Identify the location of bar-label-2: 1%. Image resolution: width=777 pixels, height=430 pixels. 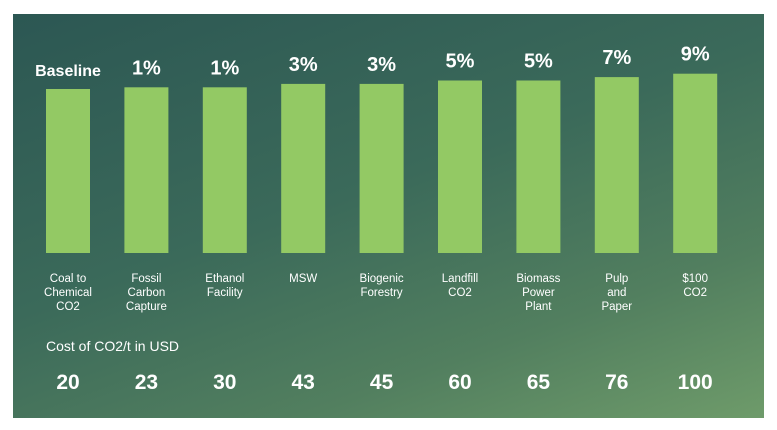
(146, 68).